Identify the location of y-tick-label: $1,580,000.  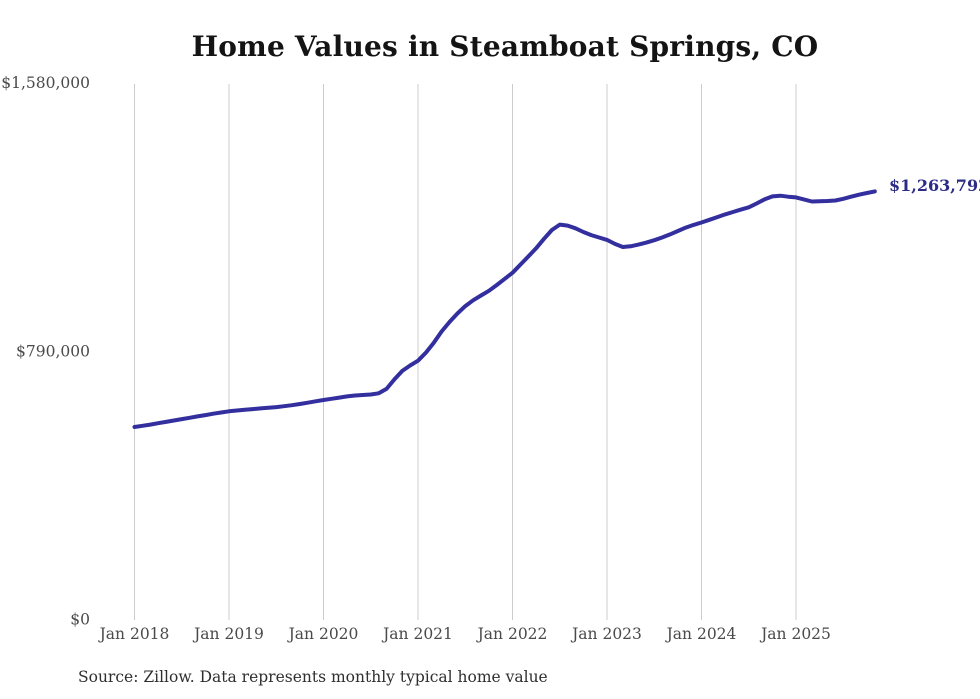
(45, 83).